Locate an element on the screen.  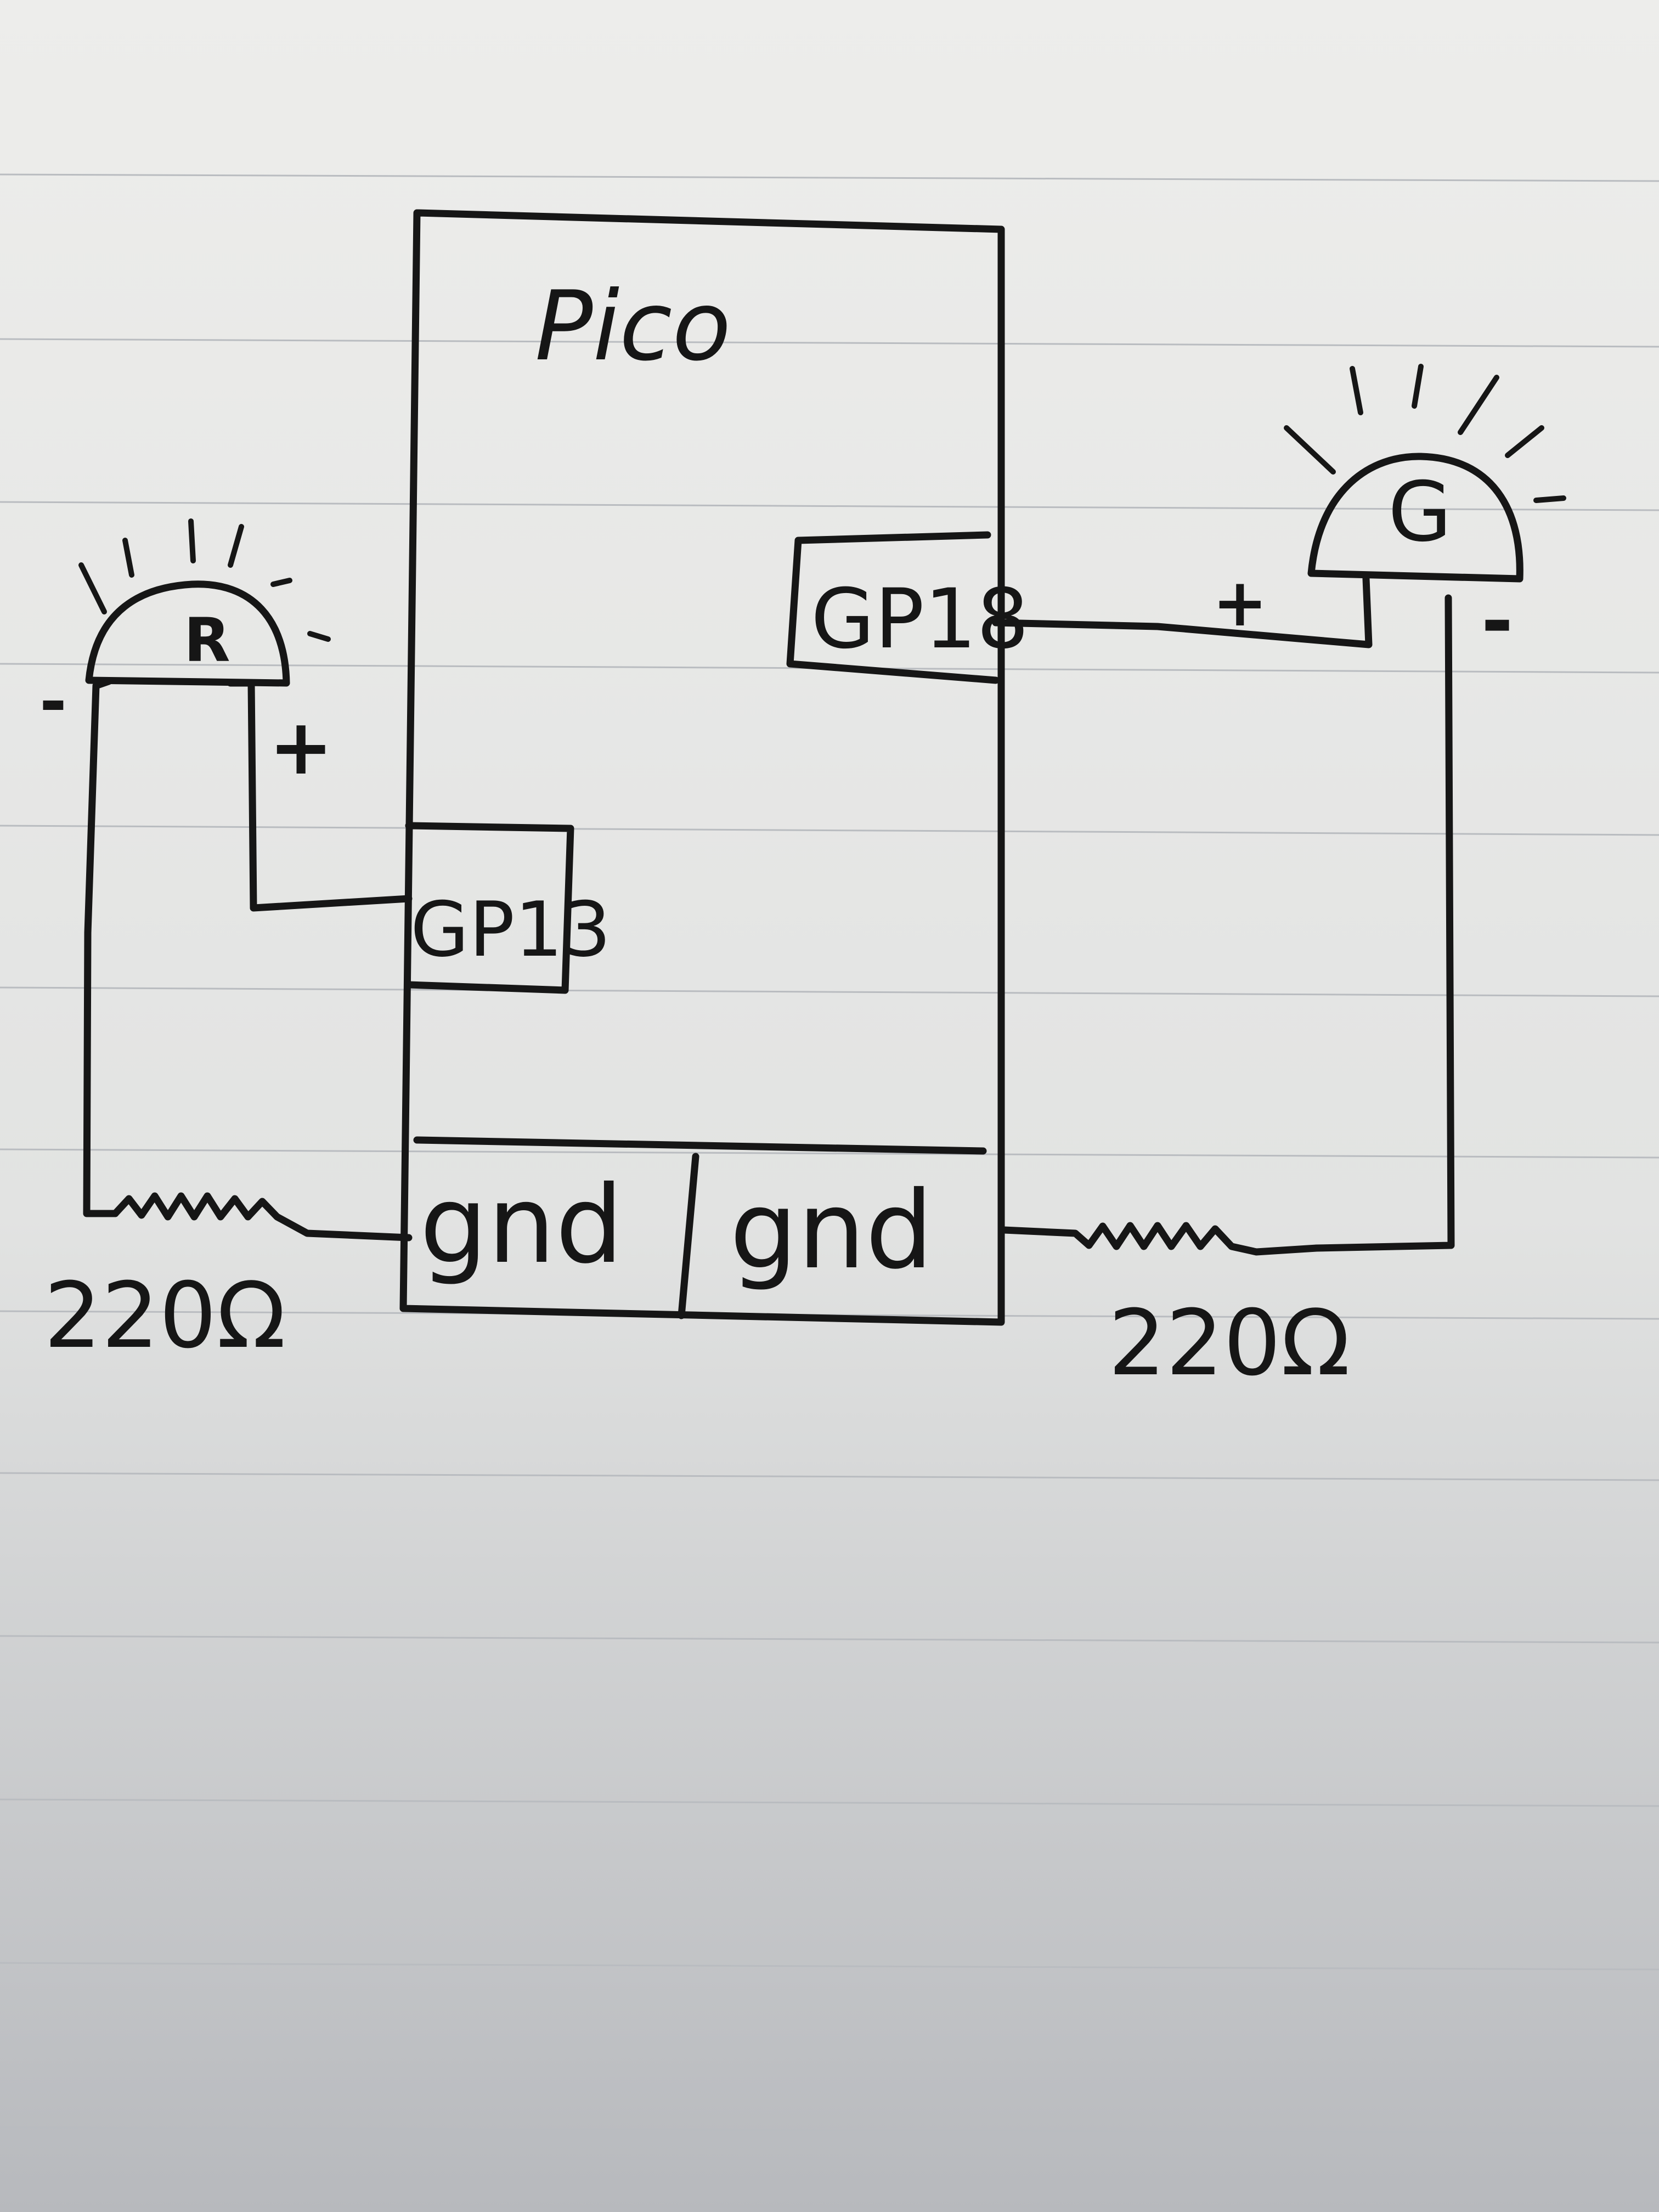
wire-red-ground is located at coordinates (101, 947).